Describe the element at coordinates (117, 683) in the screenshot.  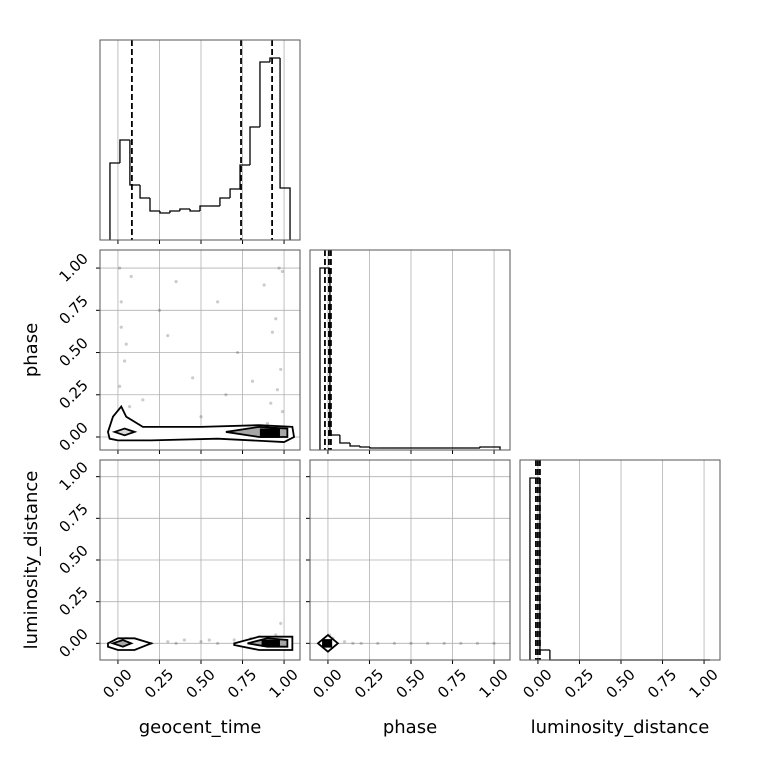
I see `x-tick-label: 0.00` at that location.